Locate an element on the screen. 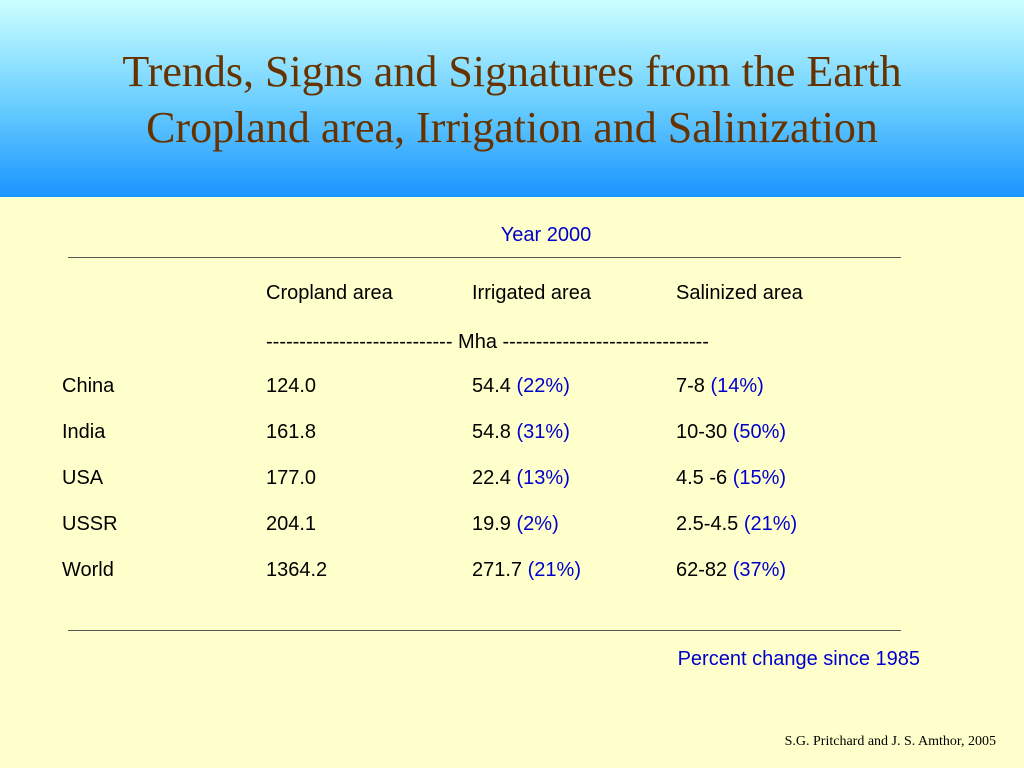  irrigated-cell: 271.7 (21%) is located at coordinates (526, 570).